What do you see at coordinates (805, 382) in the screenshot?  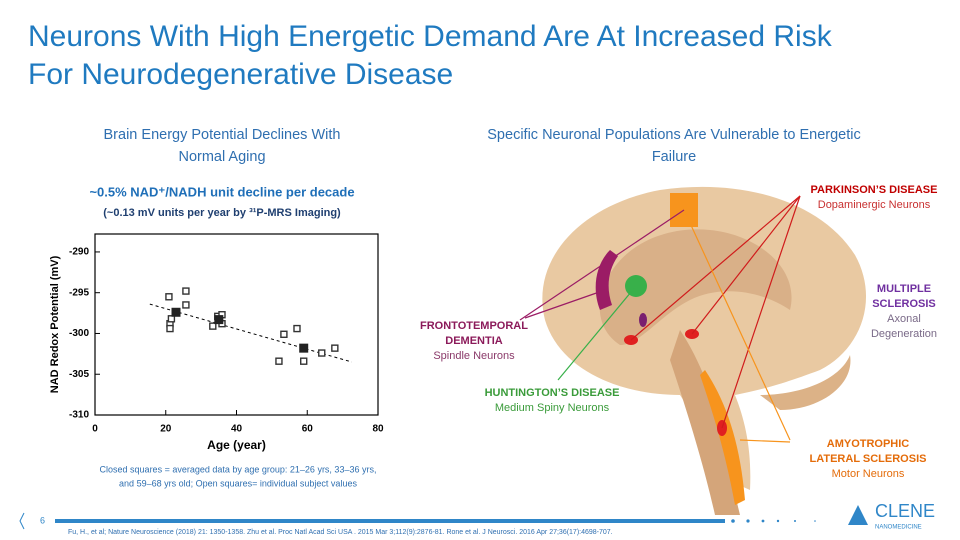 I see `cerebellum` at bounding box center [805, 382].